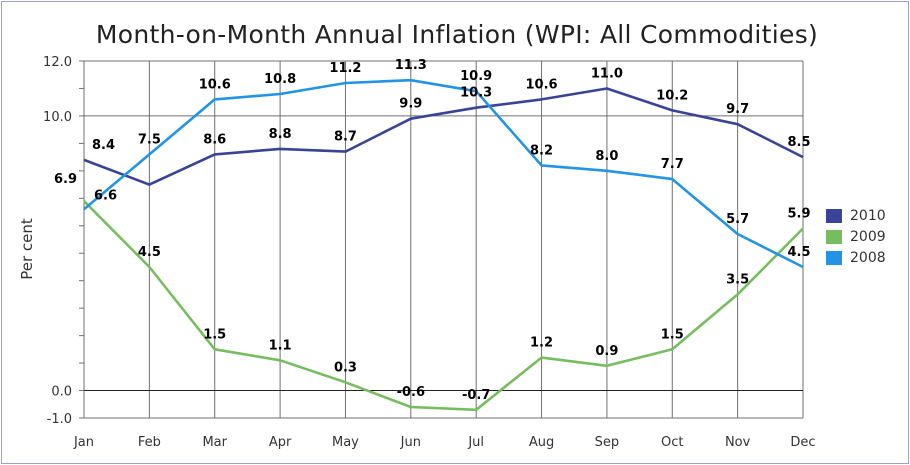 The width and height of the screenshot is (910, 465). Describe the element at coordinates (476, 395) in the screenshot. I see `data-label: -0.7` at that location.